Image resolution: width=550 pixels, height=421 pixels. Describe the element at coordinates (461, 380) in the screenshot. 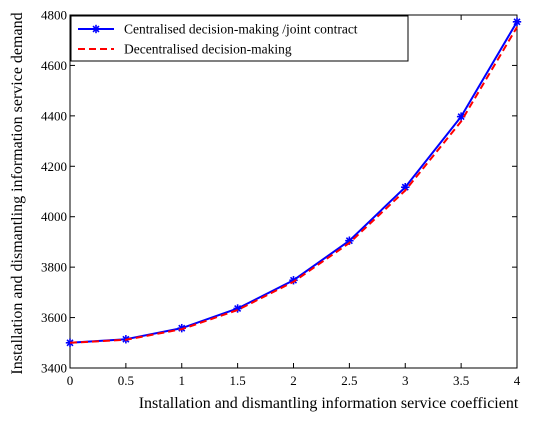

I see `x-tick-label: 3.5` at that location.